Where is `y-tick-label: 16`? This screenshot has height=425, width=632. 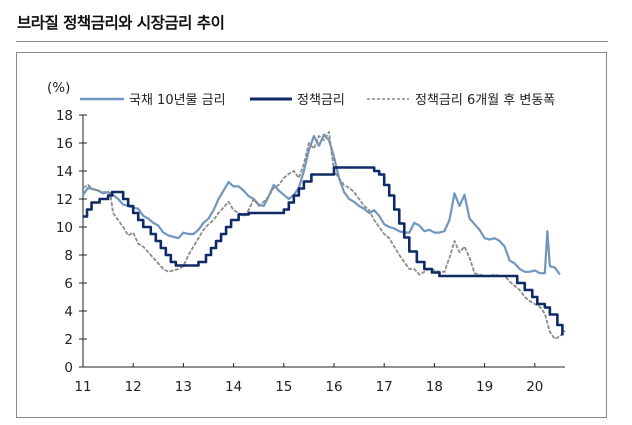
y-tick-label: 16 is located at coordinates (64, 144).